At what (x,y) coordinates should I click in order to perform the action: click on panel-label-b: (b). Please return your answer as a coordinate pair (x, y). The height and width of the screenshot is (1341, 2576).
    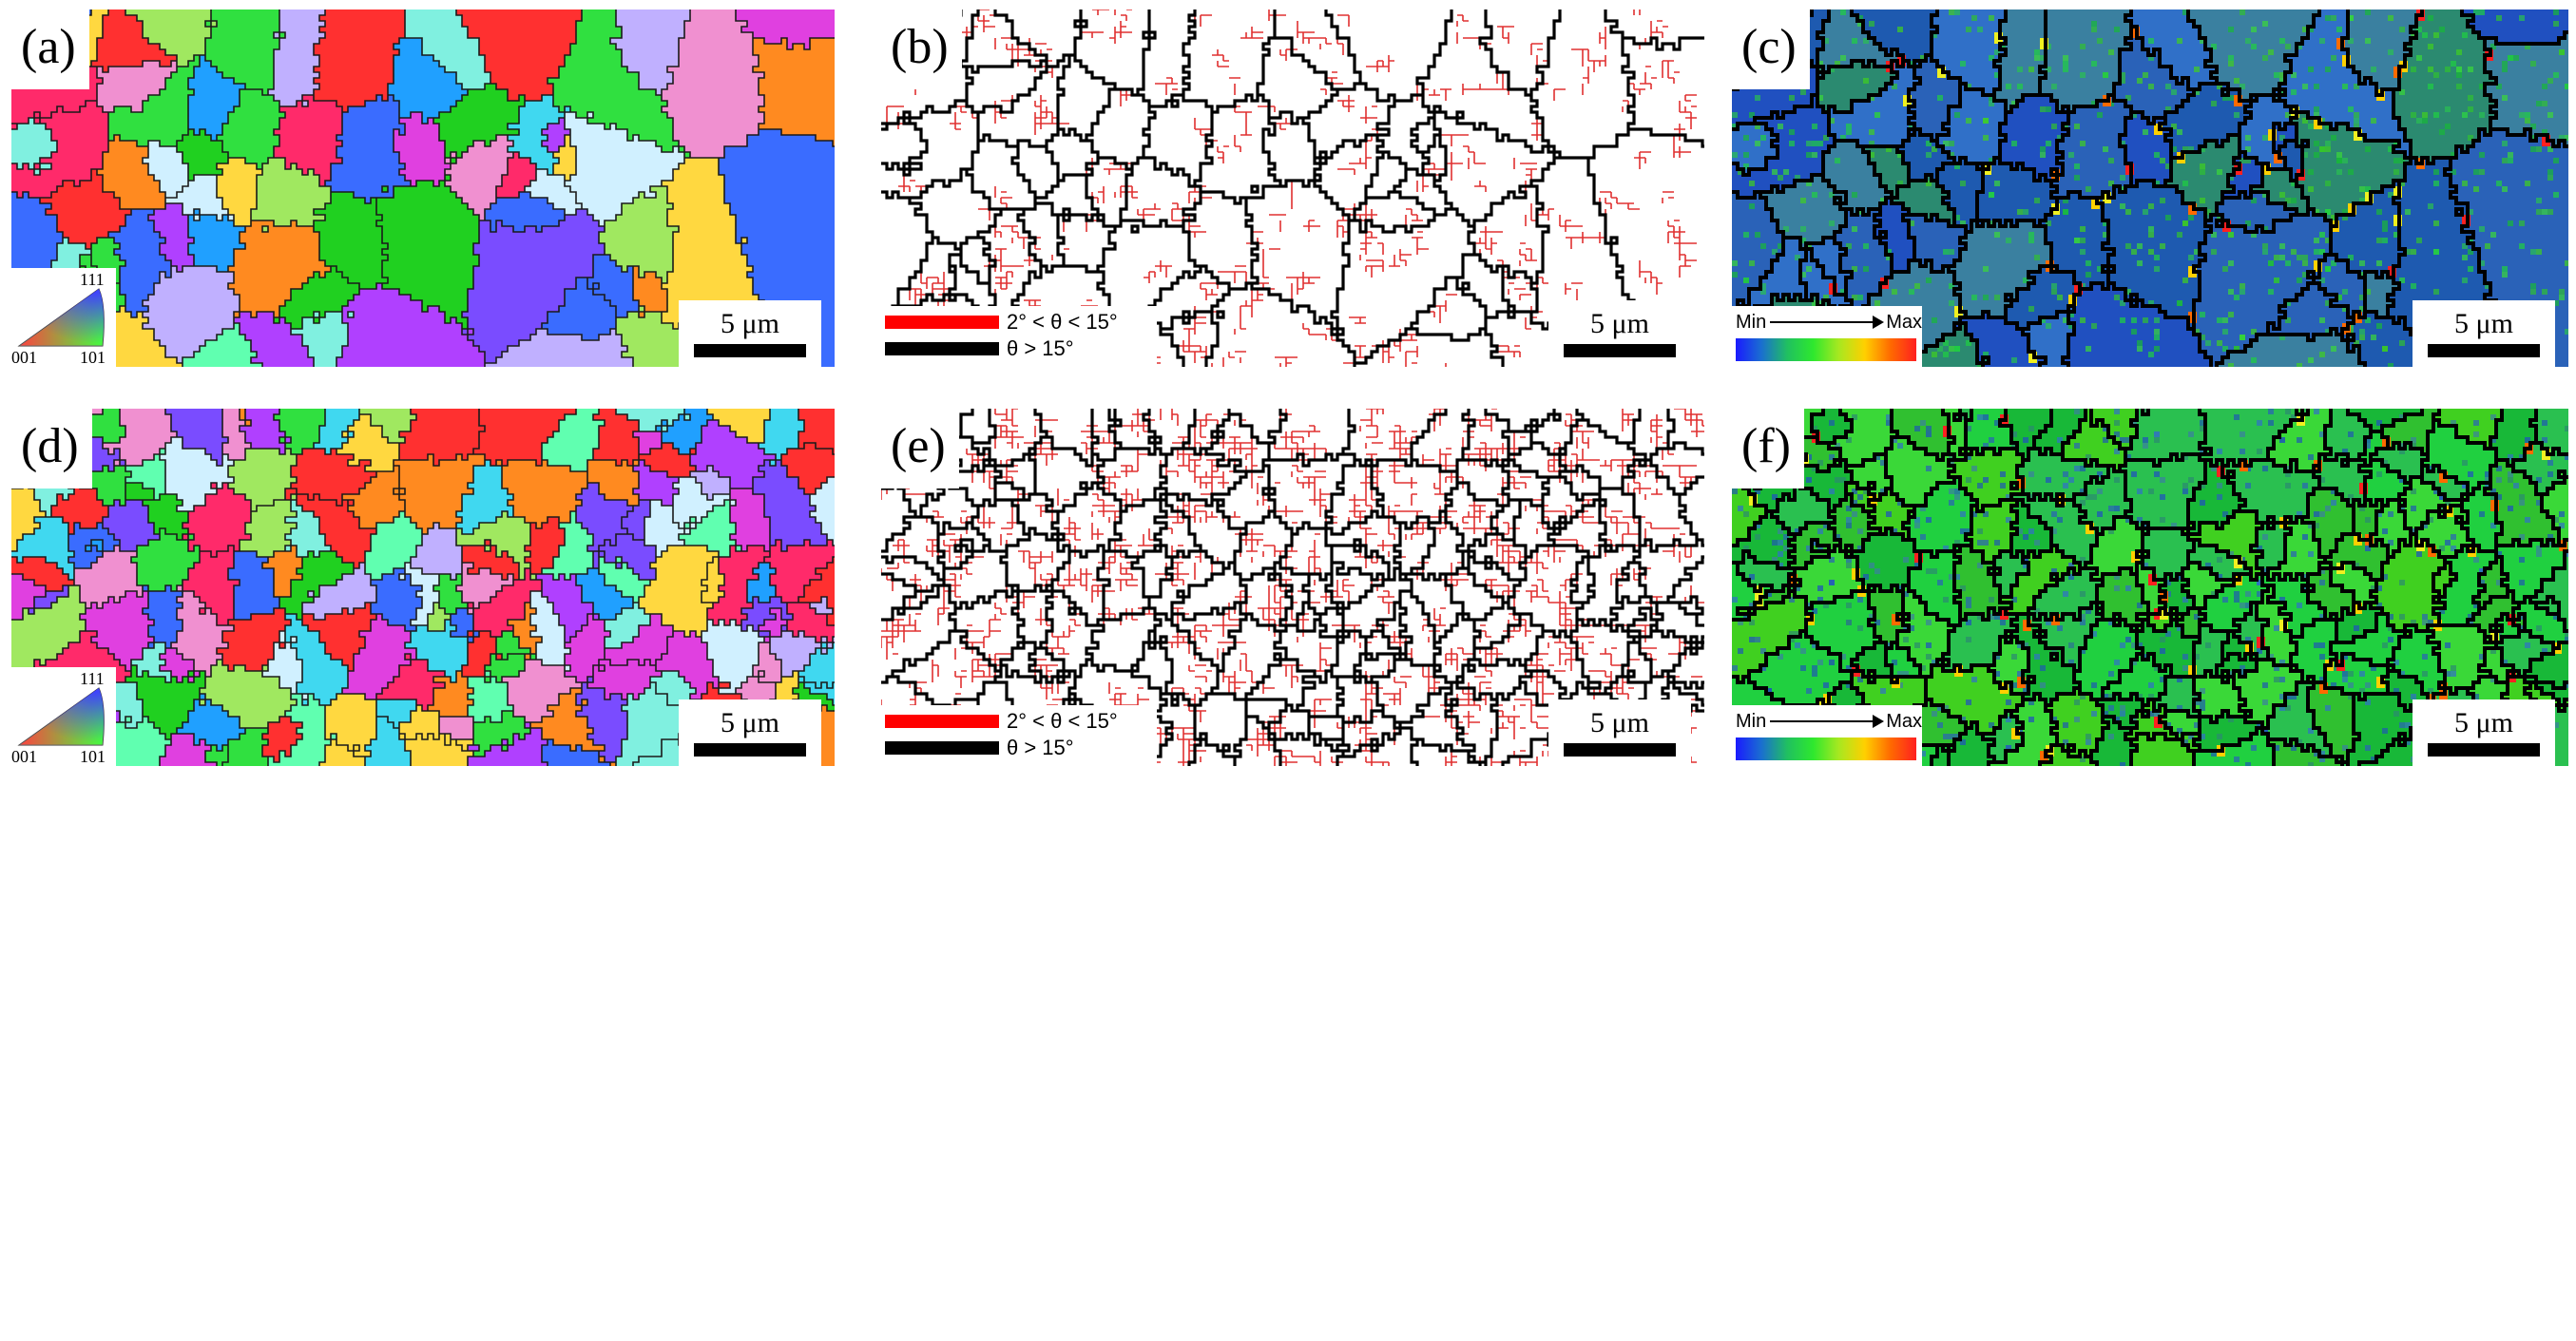
    Looking at the image, I should click on (921, 49).